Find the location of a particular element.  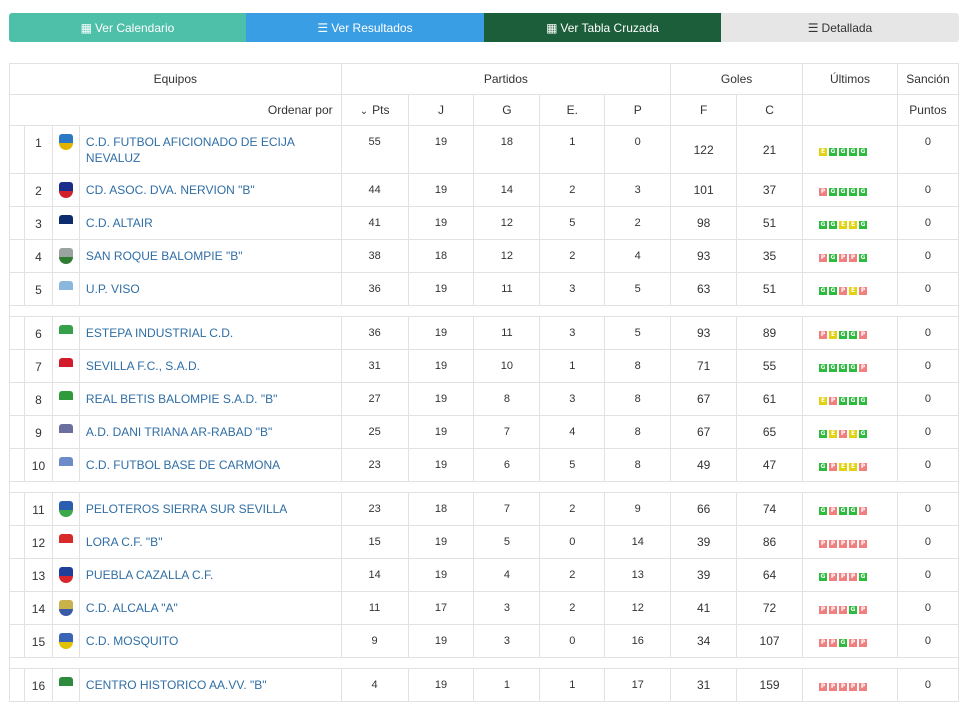

table-row: 14 C.D. ALCALA "A" 11 17 3 2 12 41 72 P P P G P 0 is located at coordinates (484, 608).